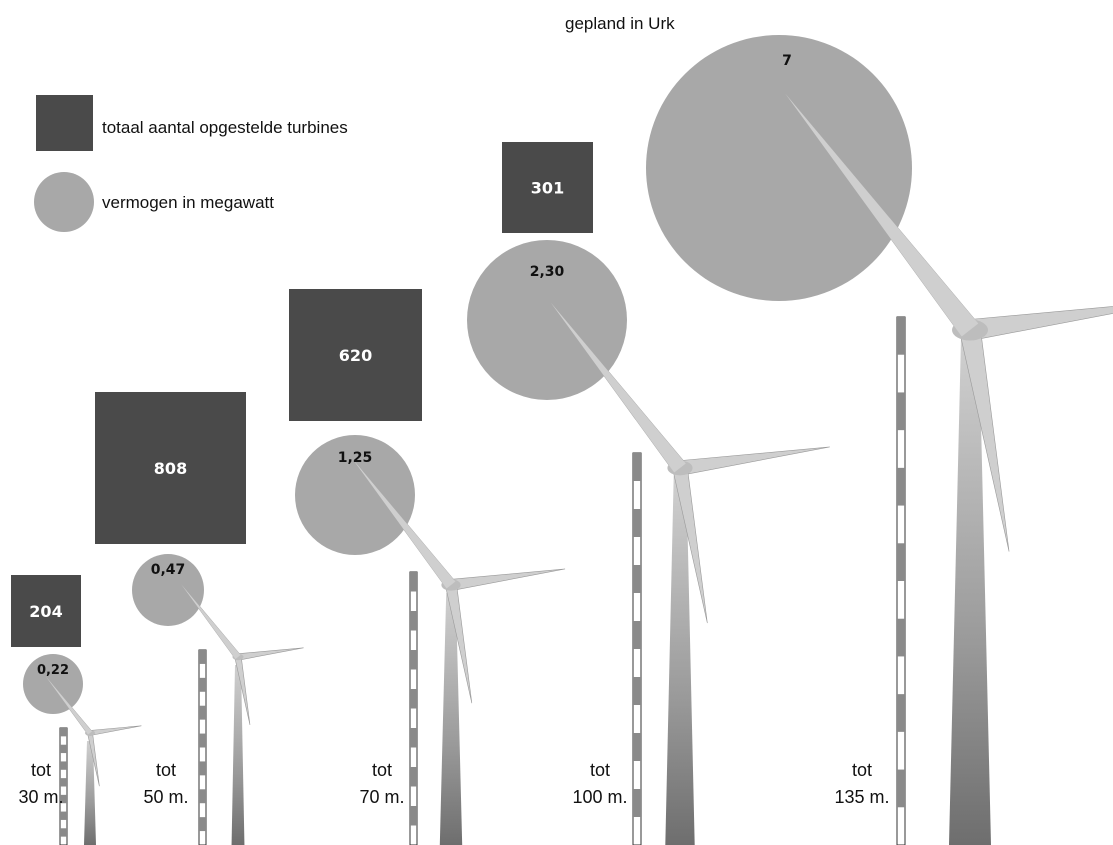 Image resolution: width=1113 pixels, height=845 pixels. I want to click on legend-circle-swatch, so click(64, 202).